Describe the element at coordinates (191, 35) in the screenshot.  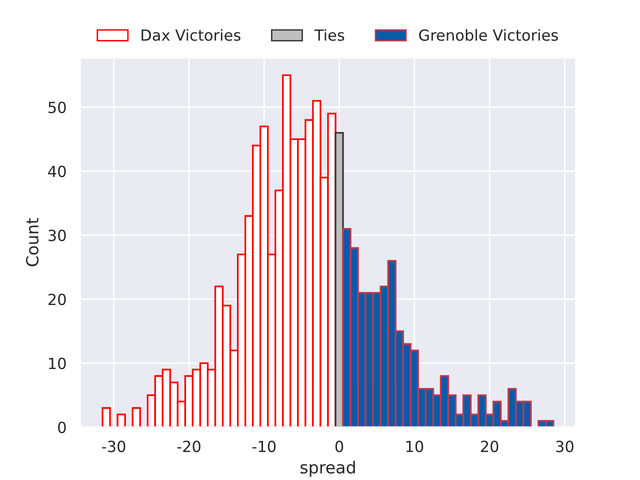
I see `legend-label: Dax Victories` at that location.